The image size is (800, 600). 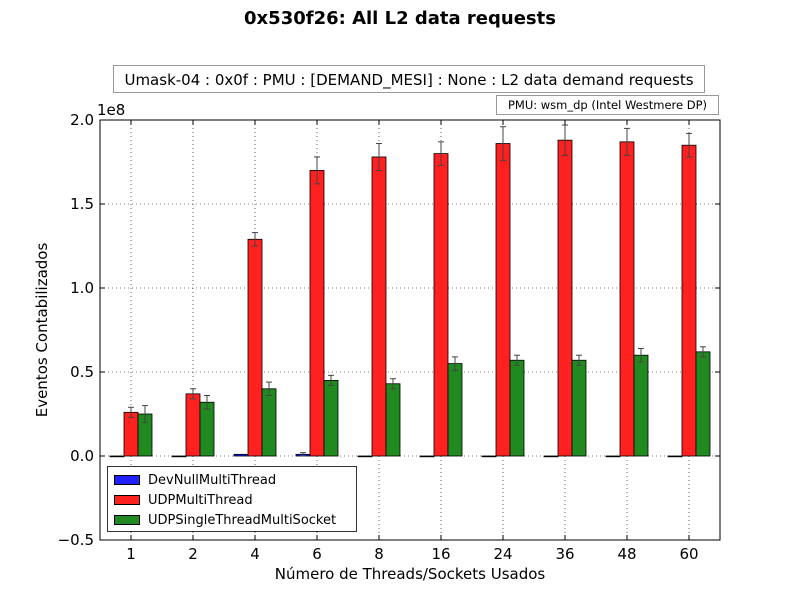 What do you see at coordinates (255, 554) in the screenshot?
I see `x-tick-label: 4` at bounding box center [255, 554].